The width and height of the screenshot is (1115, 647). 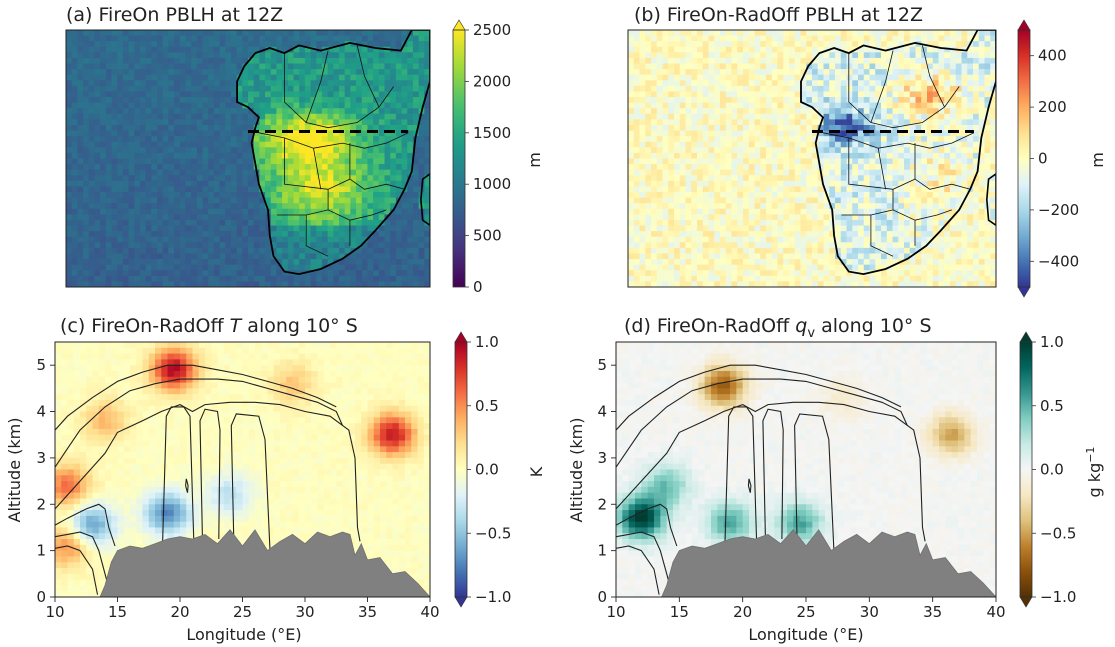 I want to click on panel-a-map, so click(x=248, y=158).